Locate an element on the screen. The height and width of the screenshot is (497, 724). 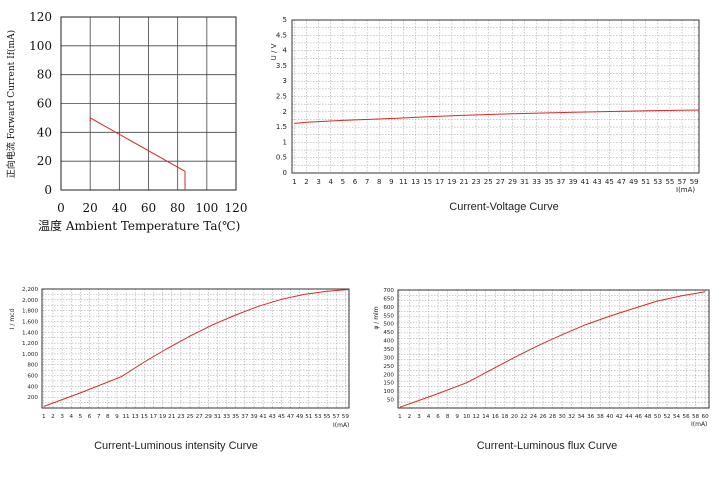
c3-x-tick: 25 is located at coordinates (190, 417).